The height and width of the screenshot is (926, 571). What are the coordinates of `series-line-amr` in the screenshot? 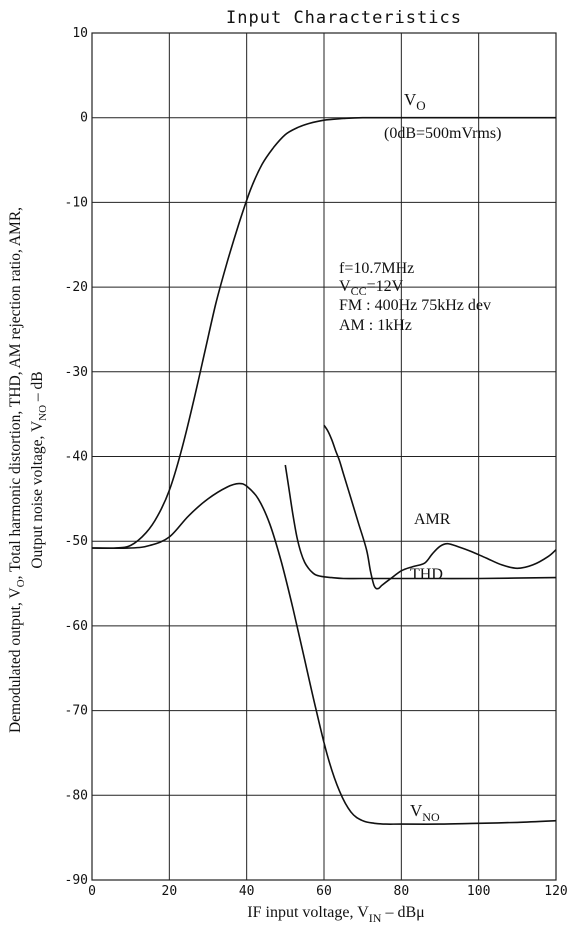 It's located at (440, 507).